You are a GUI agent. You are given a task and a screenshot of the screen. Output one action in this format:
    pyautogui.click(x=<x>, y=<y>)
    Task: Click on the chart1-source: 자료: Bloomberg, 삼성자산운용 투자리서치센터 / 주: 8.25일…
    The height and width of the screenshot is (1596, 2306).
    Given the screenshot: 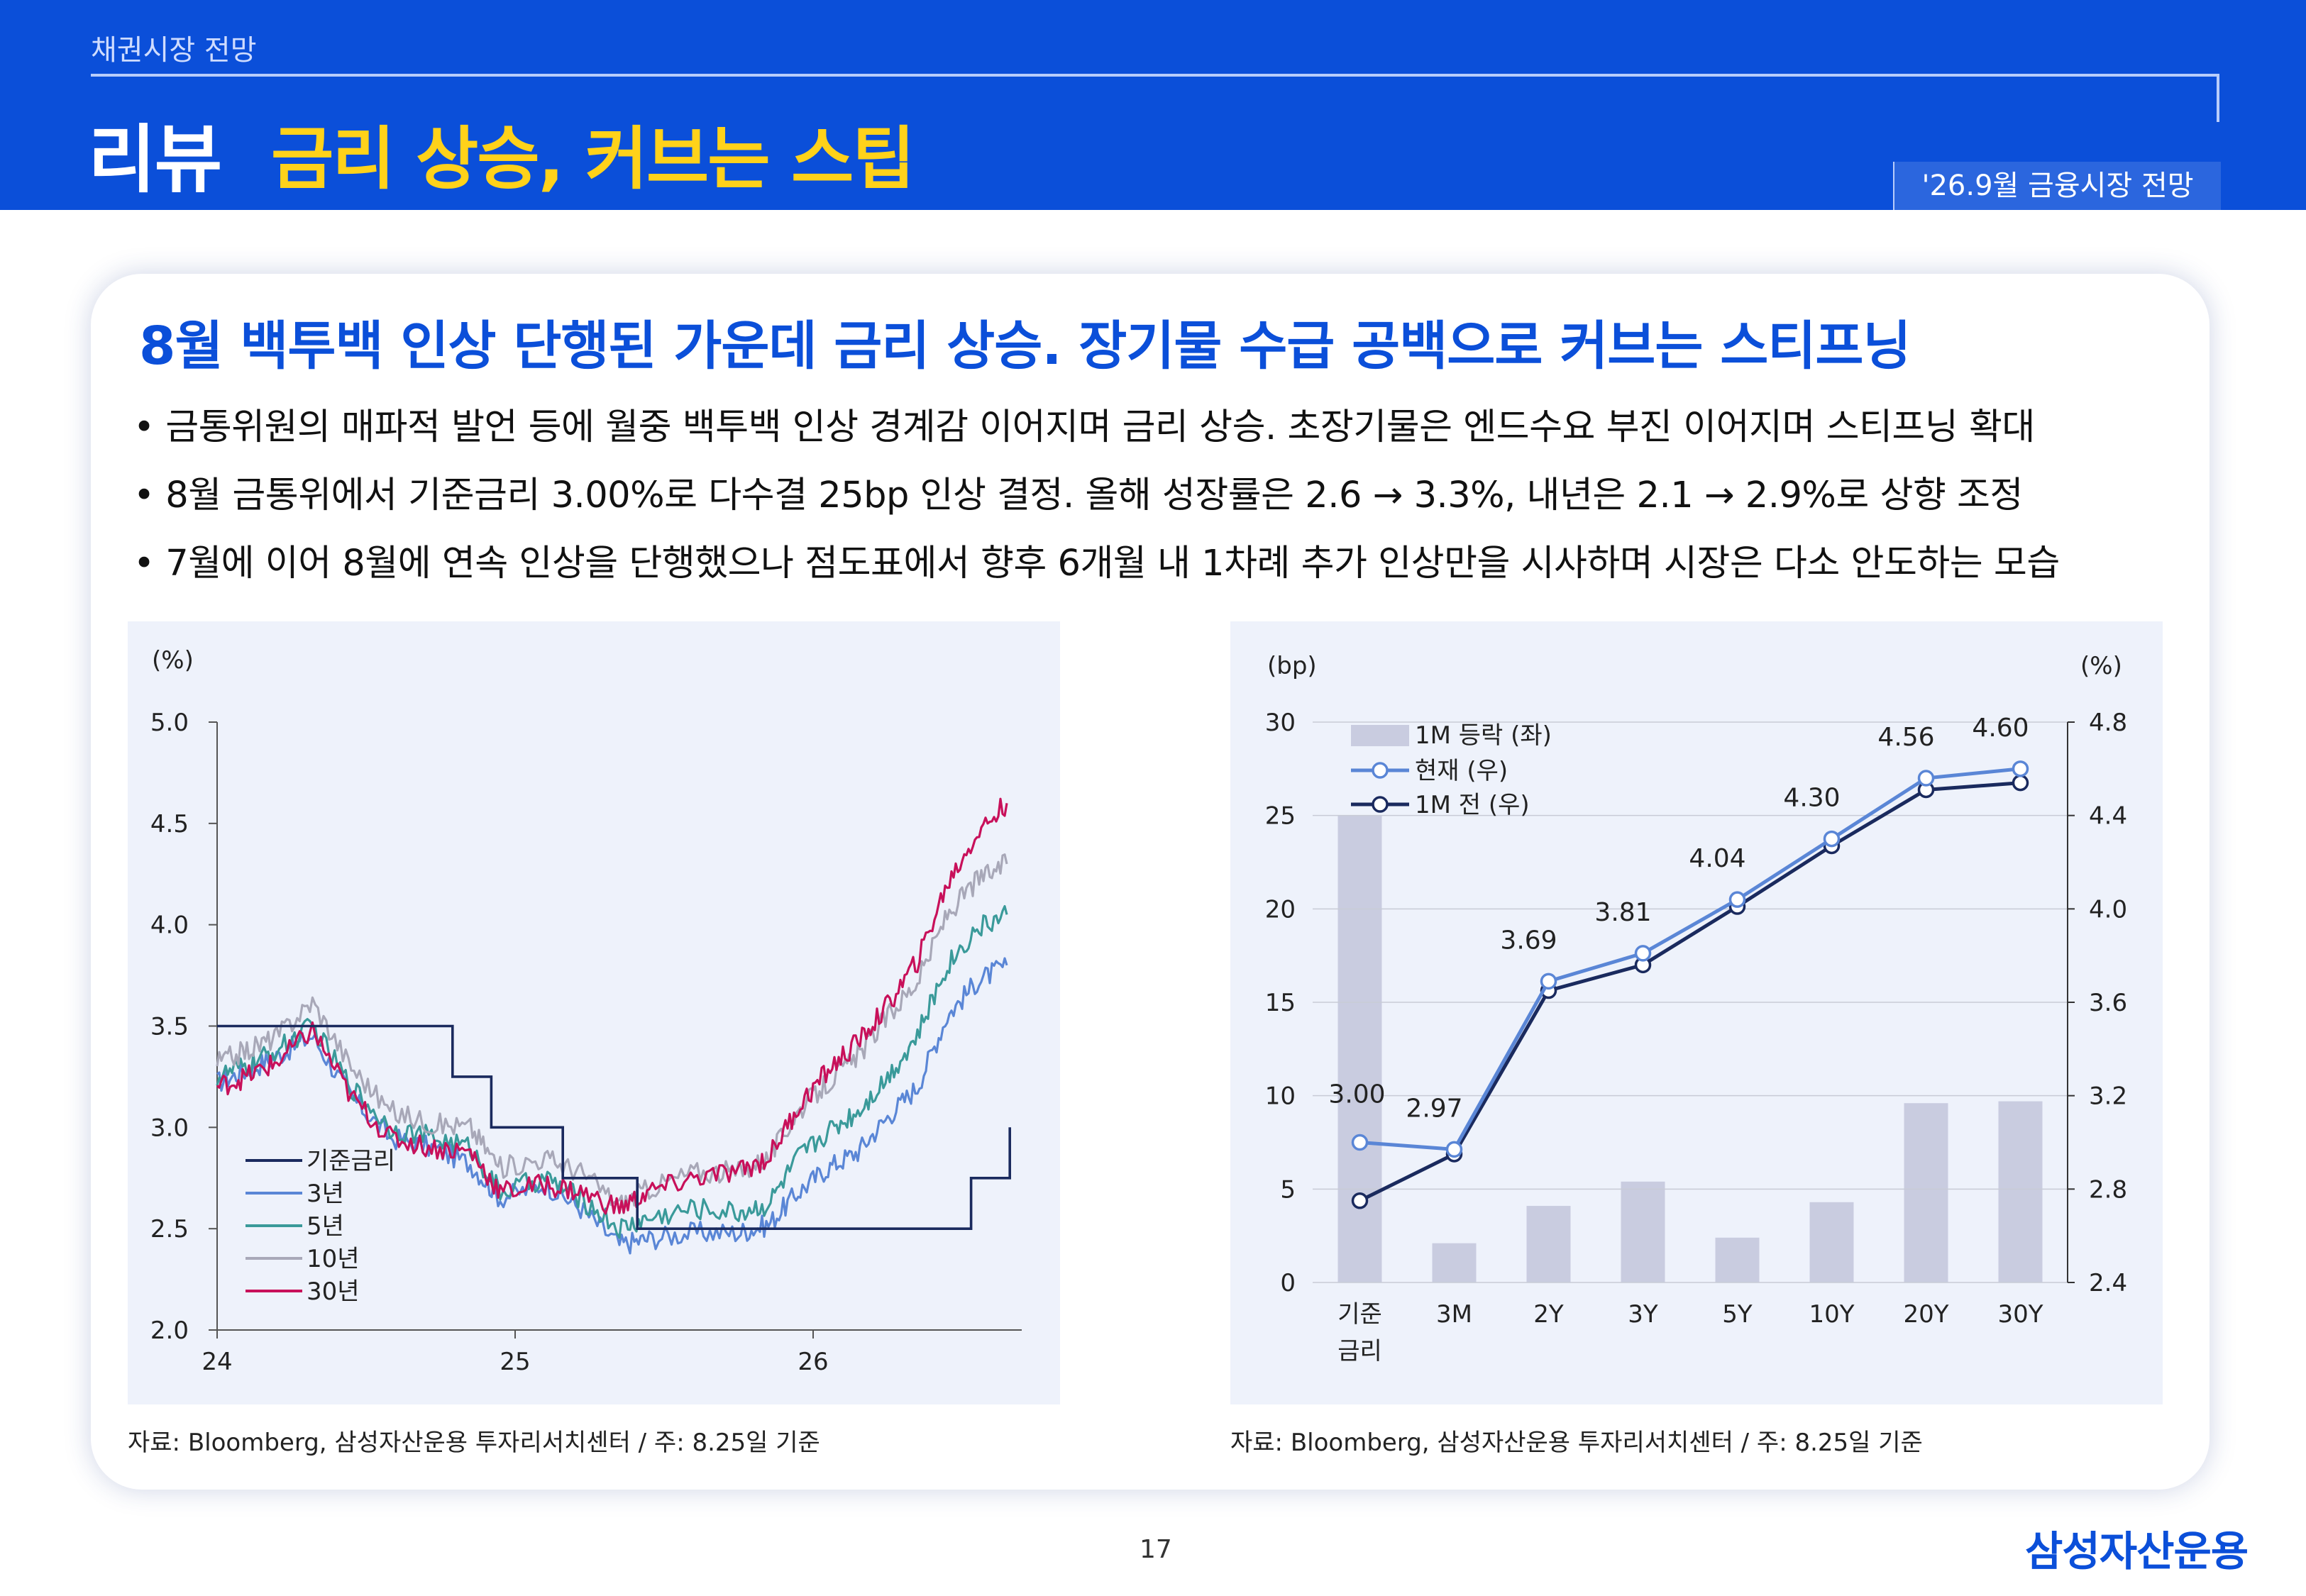 What is the action you would take?
    pyautogui.click(x=474, y=1443)
    